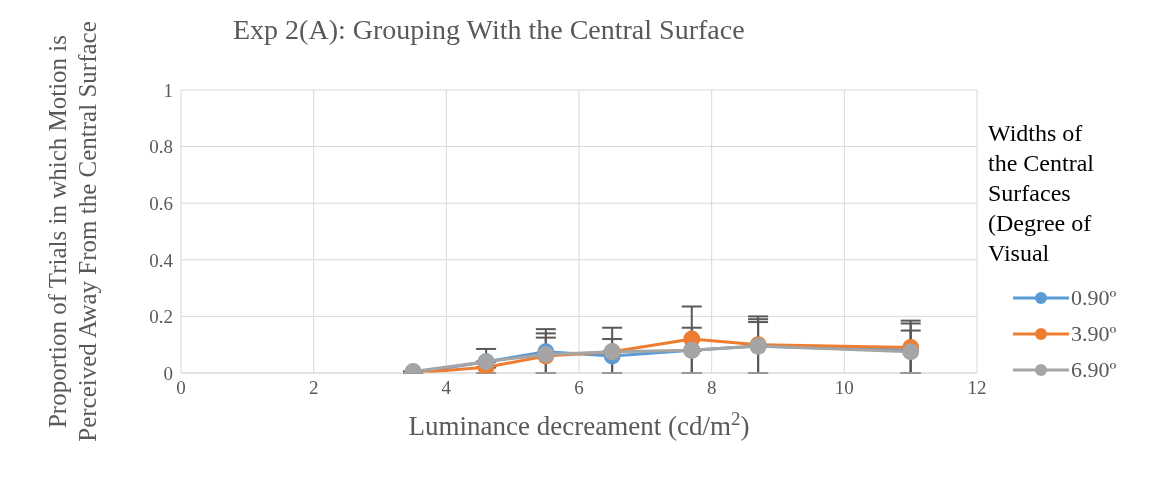  Describe the element at coordinates (161, 203) in the screenshot. I see `y-tick-label: 0.6` at that location.